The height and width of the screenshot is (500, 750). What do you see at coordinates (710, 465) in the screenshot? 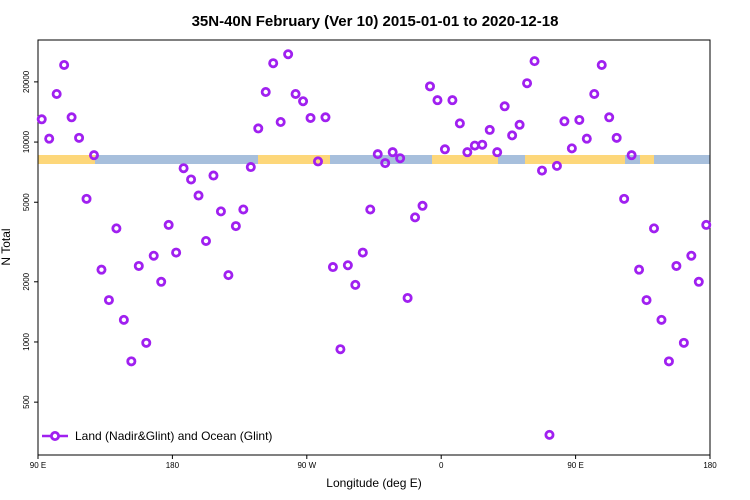
I see `x-tick-label: 180` at bounding box center [710, 465].